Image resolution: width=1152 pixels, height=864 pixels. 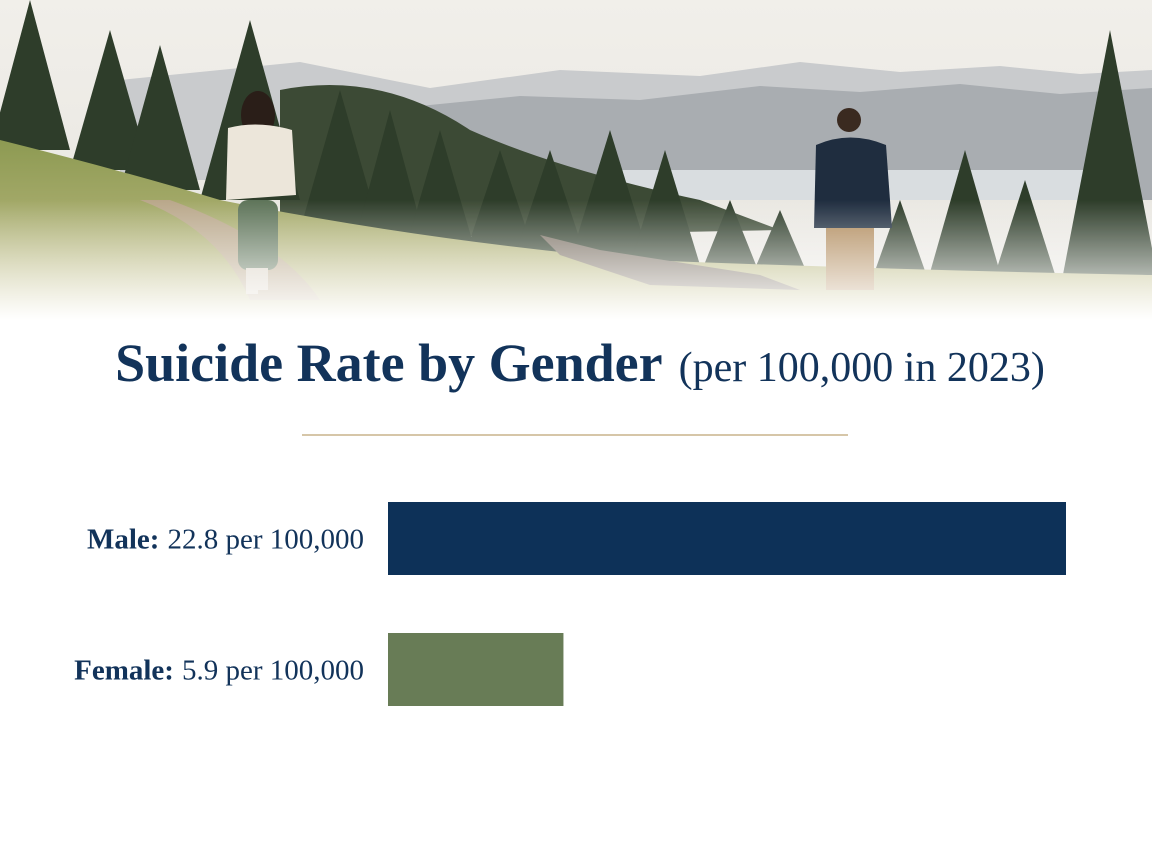 I want to click on bar-label: Female: 5.9 per 100,000, so click(x=219, y=671).